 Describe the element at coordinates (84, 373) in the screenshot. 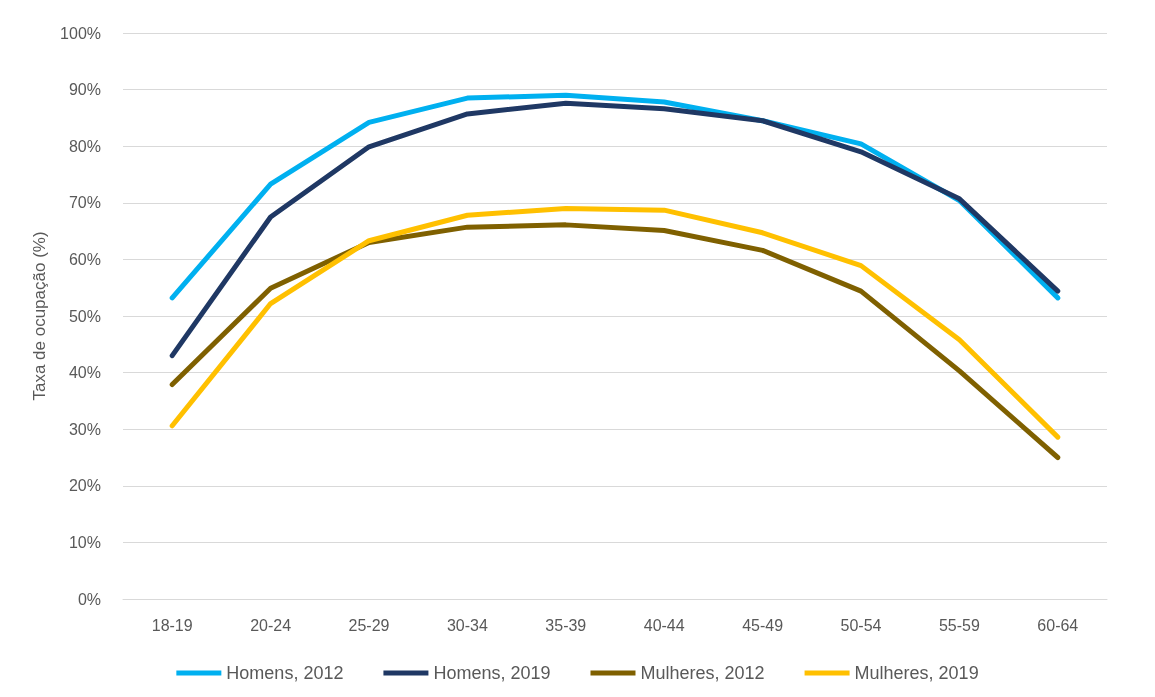

I see `y-tick-label: 40%` at that location.